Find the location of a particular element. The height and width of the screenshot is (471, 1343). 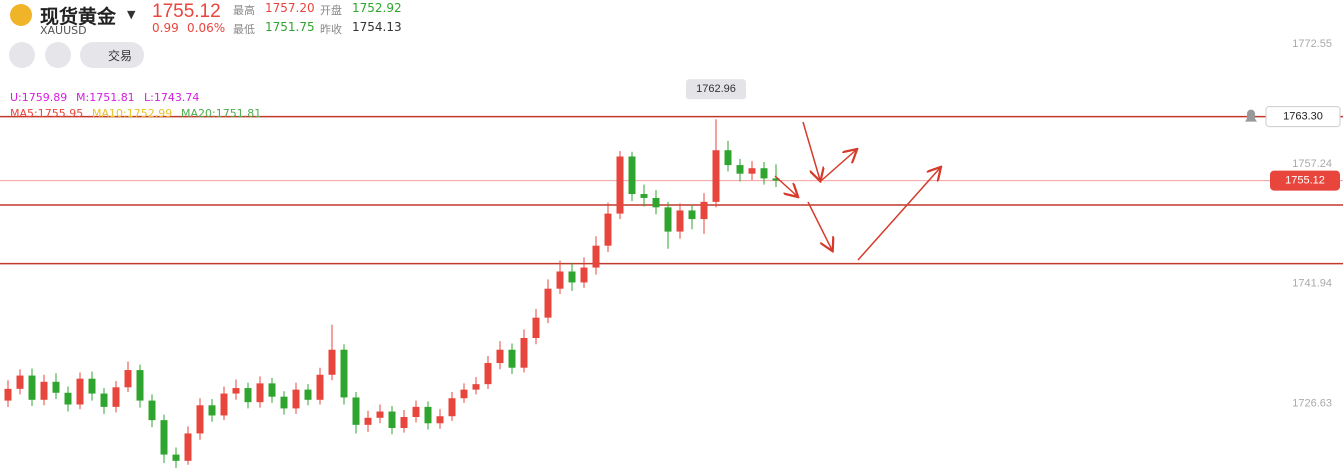

annotation-arrows is located at coordinates (857, 191).